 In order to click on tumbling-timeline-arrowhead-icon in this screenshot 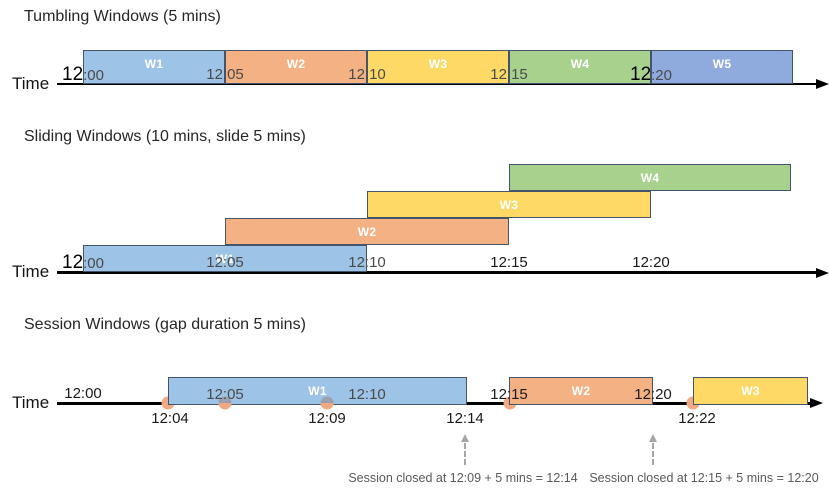, I will do `click(822, 84)`.